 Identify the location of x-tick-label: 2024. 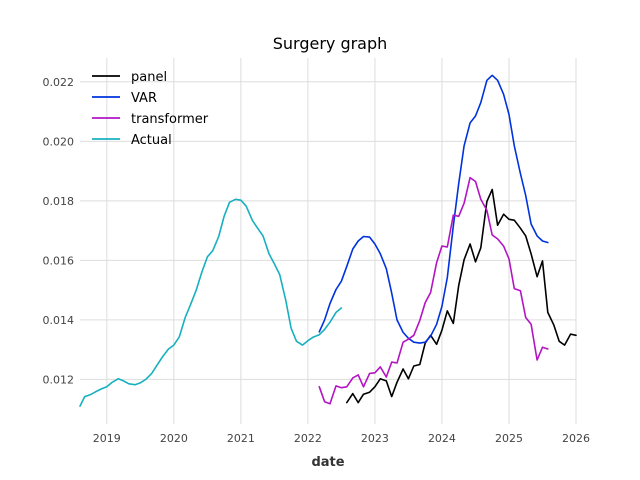
(442, 438).